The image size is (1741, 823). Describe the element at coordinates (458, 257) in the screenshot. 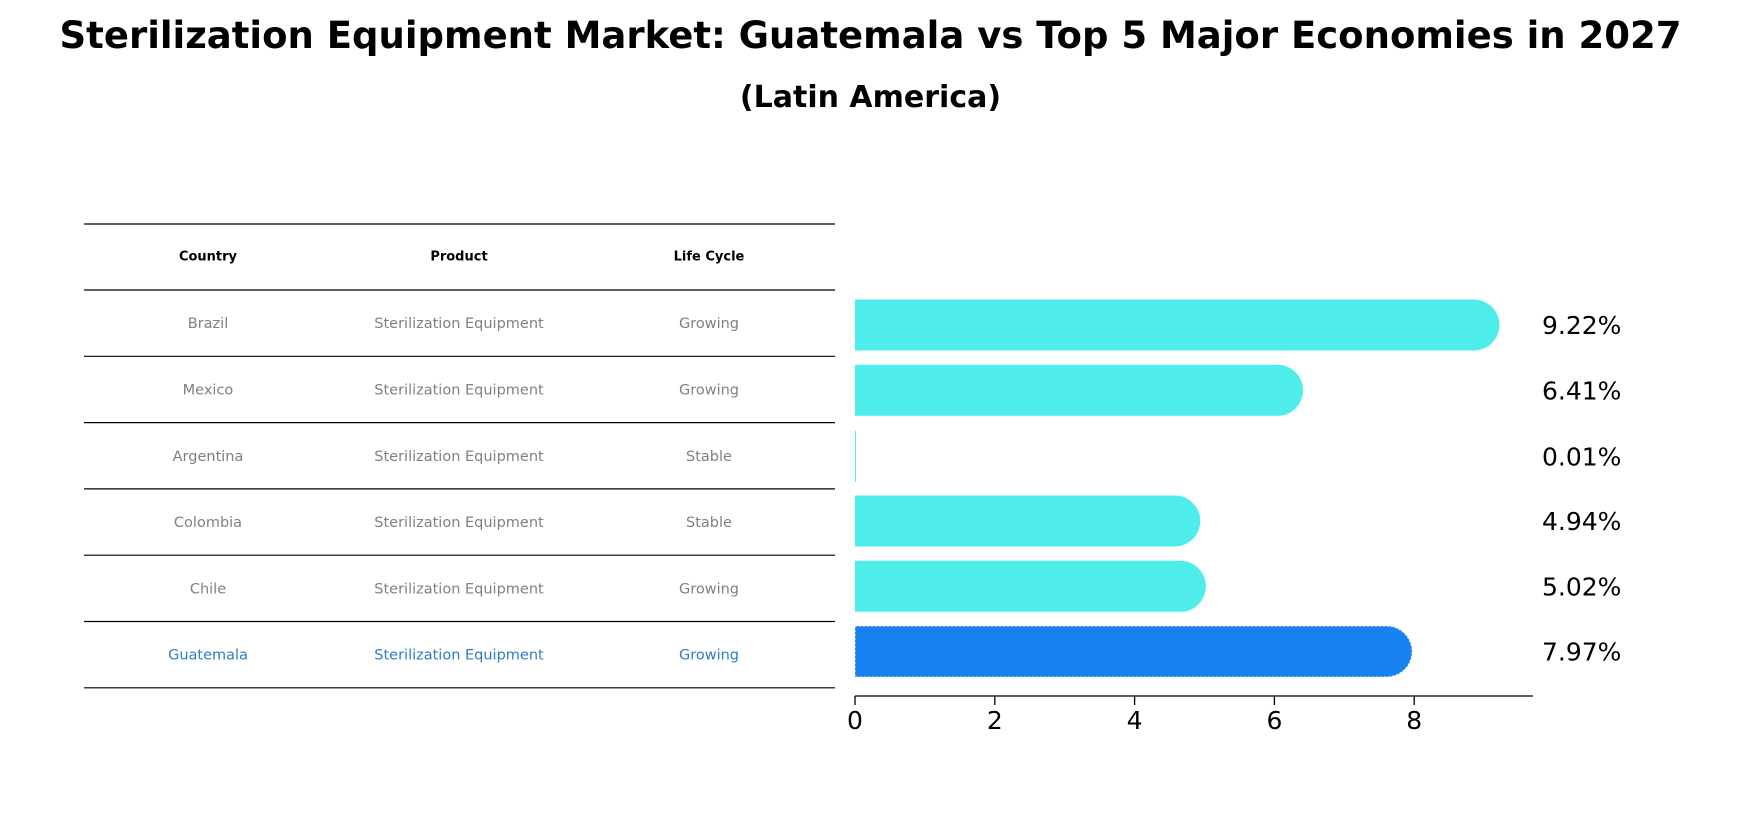

I see `table-header-cell: Product` at that location.